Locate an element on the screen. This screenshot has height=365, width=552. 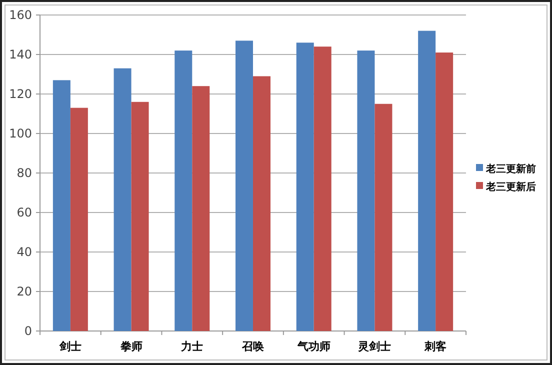
x-tick-label: 刺客 is located at coordinates (435, 346).